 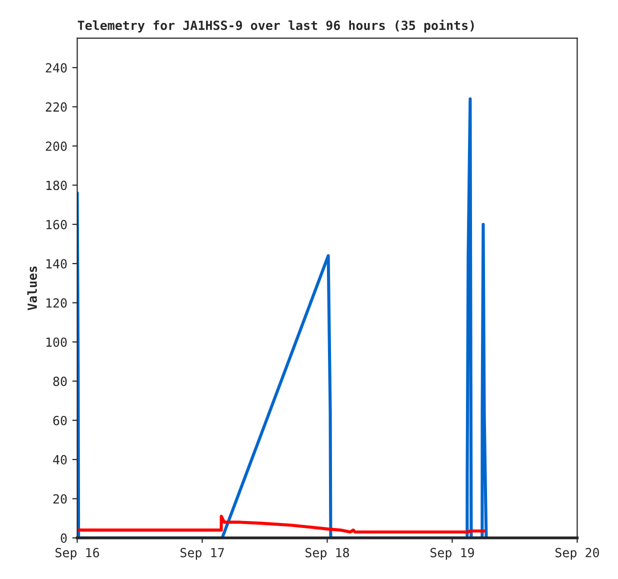 I want to click on y-tick-label: 0, so click(x=63, y=538).